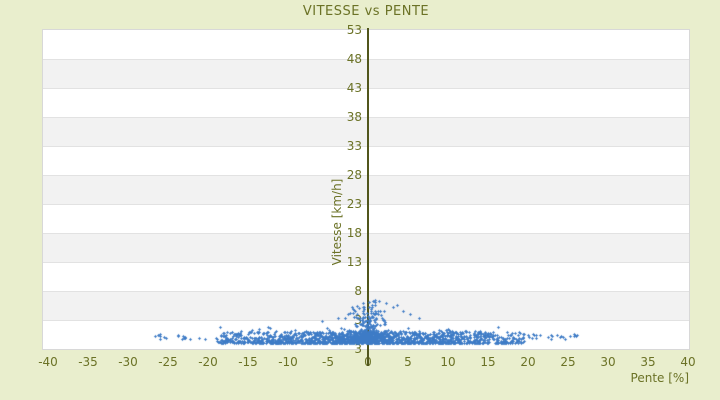 The width and height of the screenshot is (720, 400). Describe the element at coordinates (408, 362) in the screenshot. I see `x-tick-label: 5` at that location.